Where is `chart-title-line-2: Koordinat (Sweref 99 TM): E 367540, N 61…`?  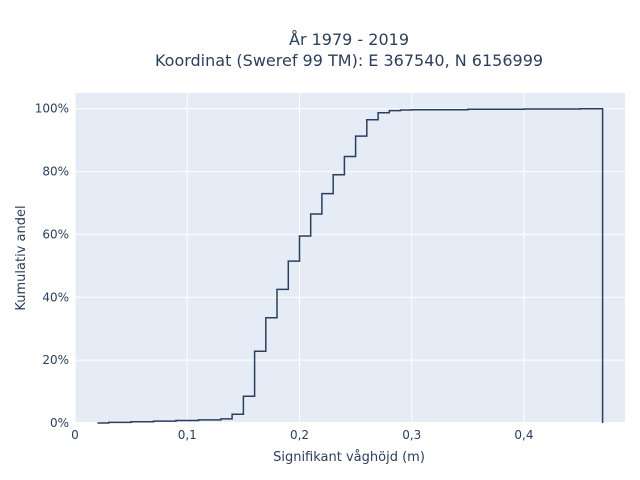 chart-title-line-2: Koordinat (Sweref 99 TM): E 367540, N 61… is located at coordinates (349, 60).